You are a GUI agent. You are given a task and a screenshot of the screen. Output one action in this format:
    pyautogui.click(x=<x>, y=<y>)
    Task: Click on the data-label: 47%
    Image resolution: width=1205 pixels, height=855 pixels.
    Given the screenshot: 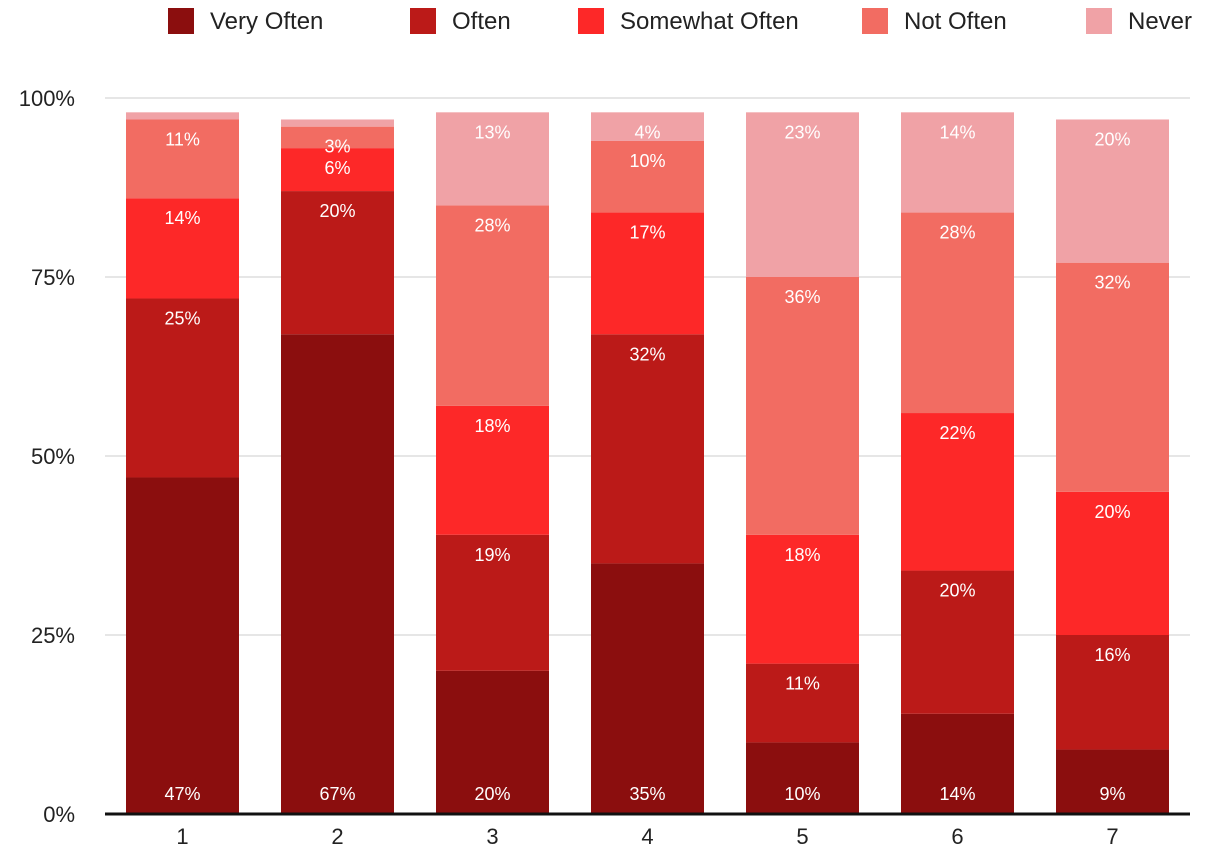 What is the action you would take?
    pyautogui.click(x=182, y=794)
    